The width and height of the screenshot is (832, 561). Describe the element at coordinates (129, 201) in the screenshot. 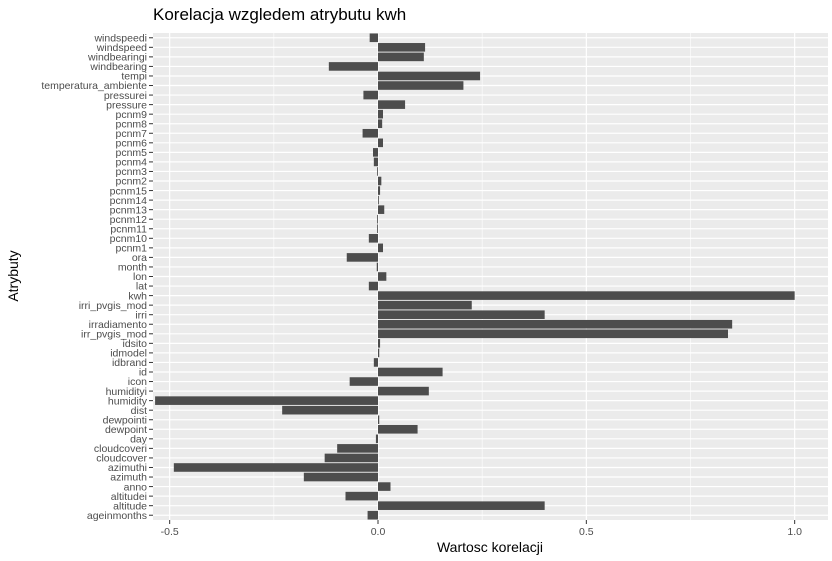

I see `y-tick-label: pcnm14` at that location.